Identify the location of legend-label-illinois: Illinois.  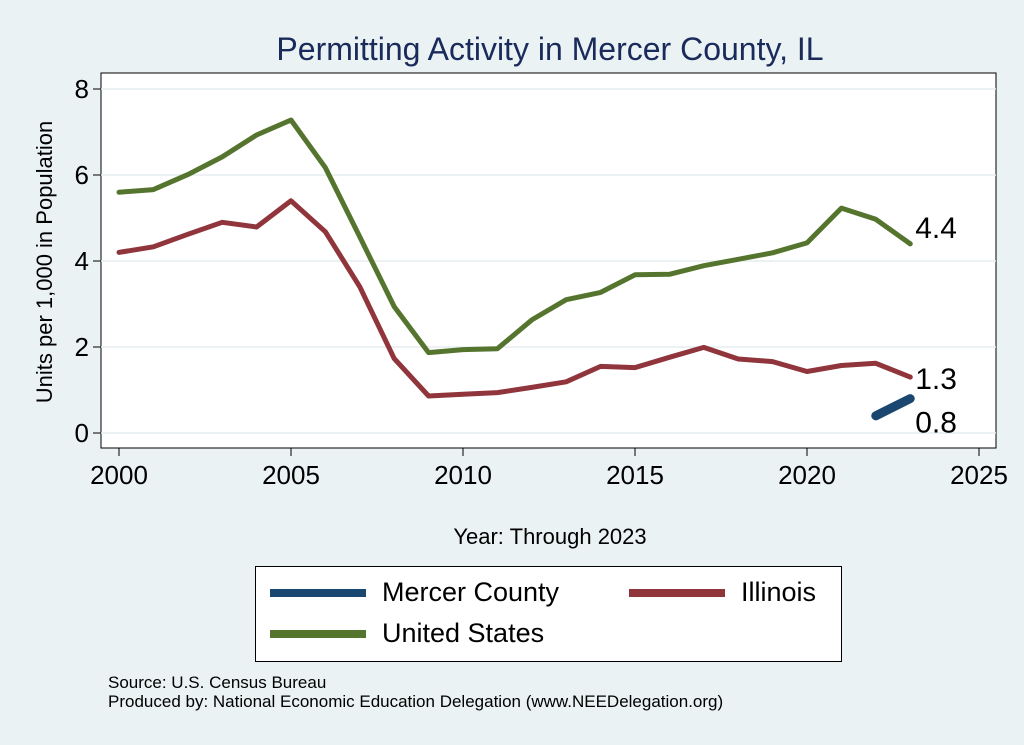
(779, 592).